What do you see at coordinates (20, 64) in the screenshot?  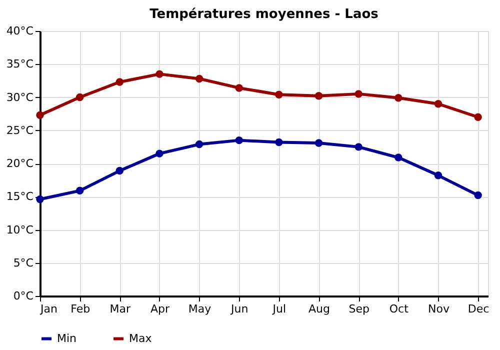 I see `y-tick-label: 35°C` at bounding box center [20, 64].